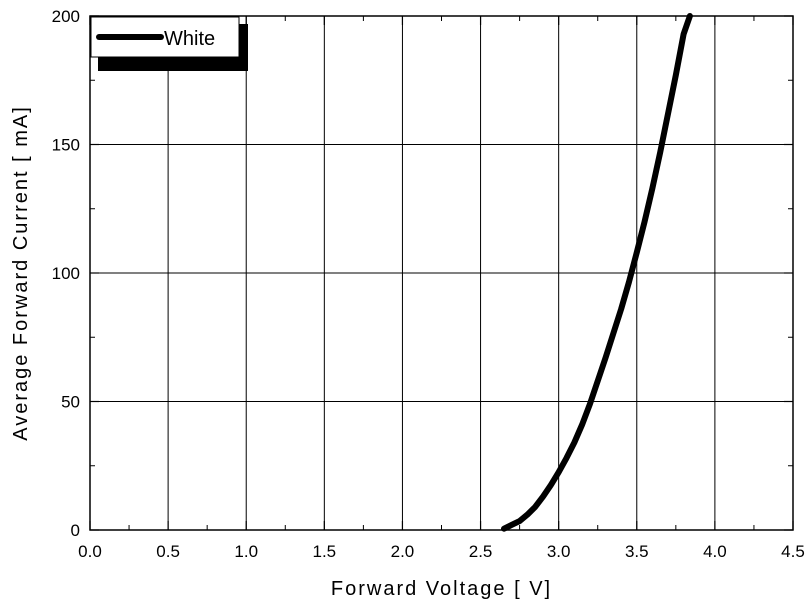  Describe the element at coordinates (66, 145) in the screenshot. I see `y-tick-label: 150` at that location.